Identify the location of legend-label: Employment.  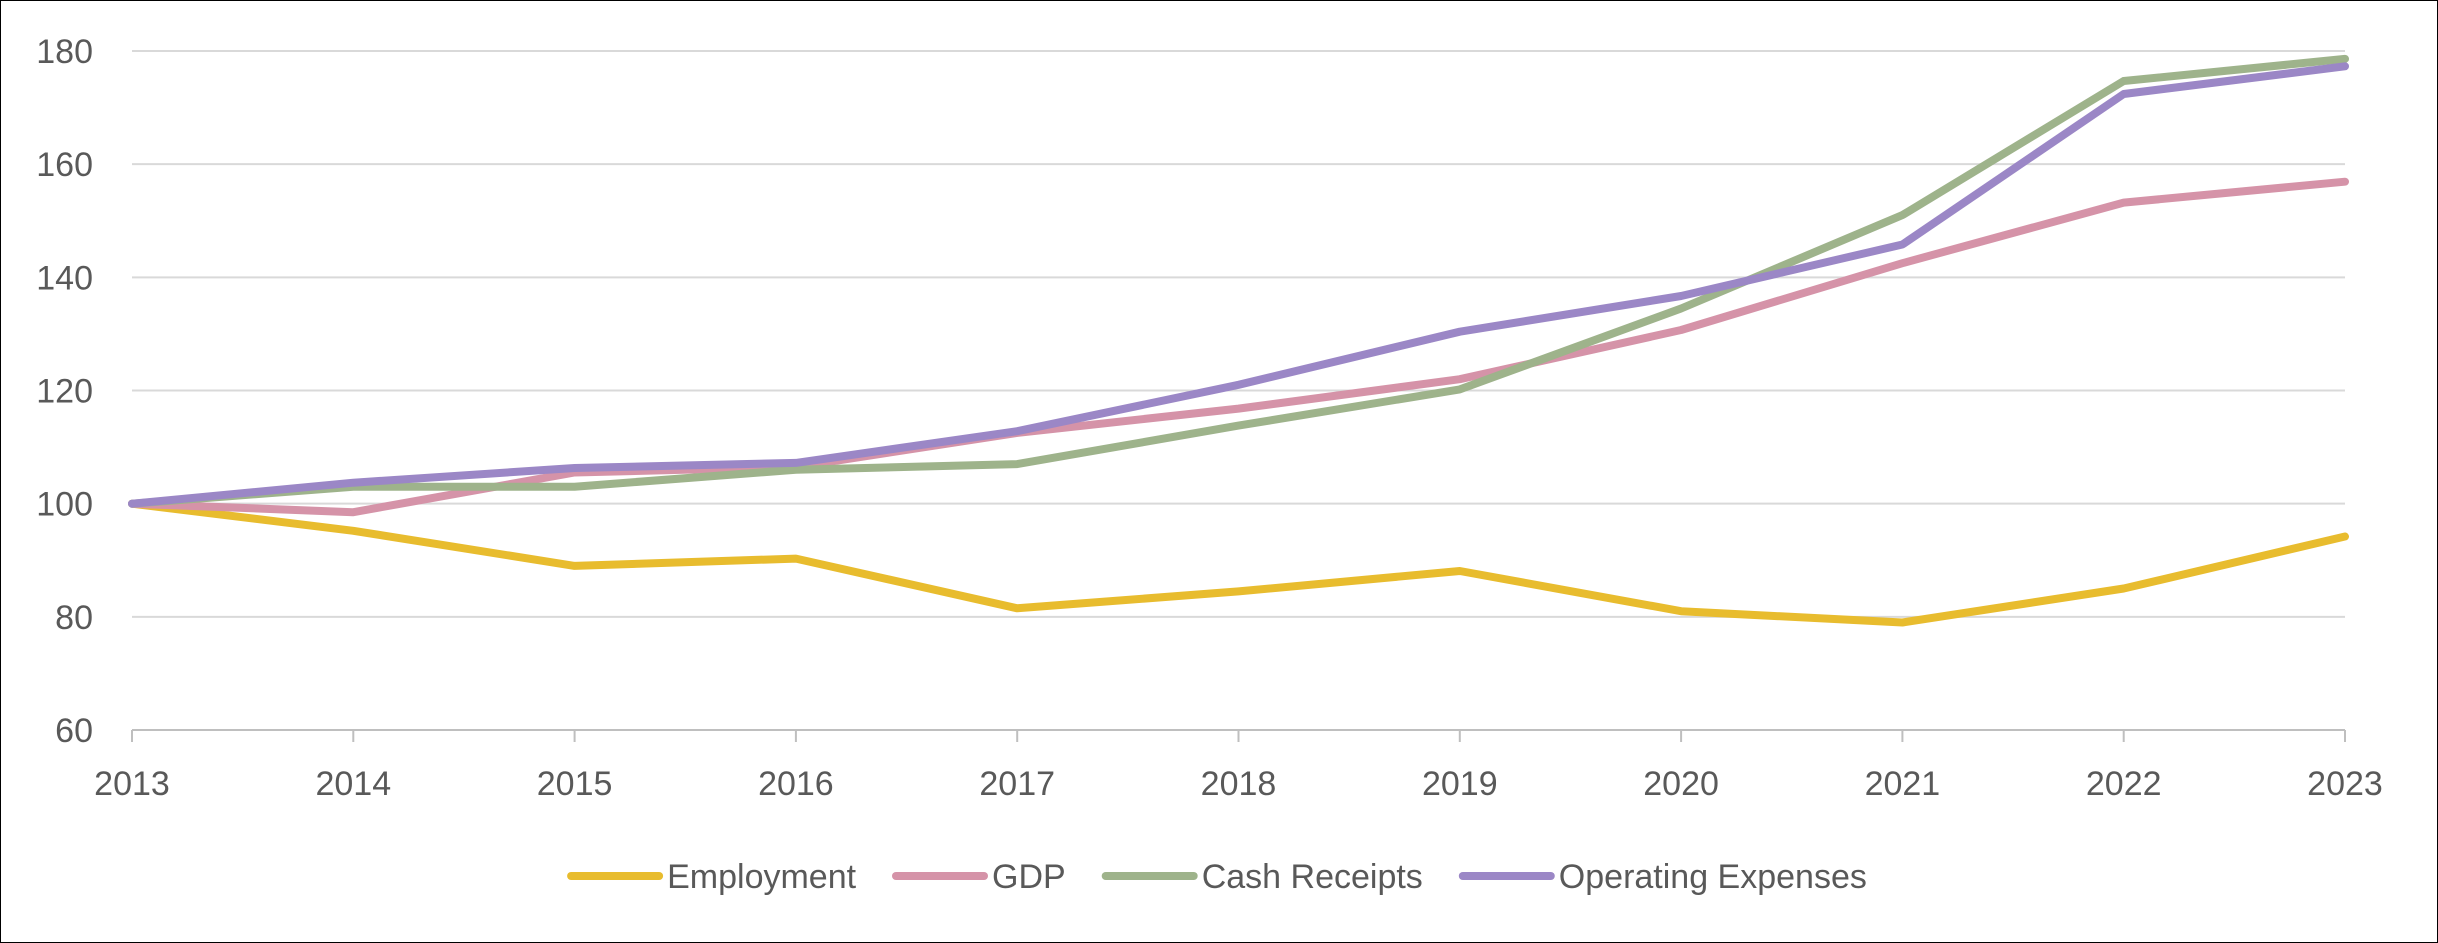
(762, 877).